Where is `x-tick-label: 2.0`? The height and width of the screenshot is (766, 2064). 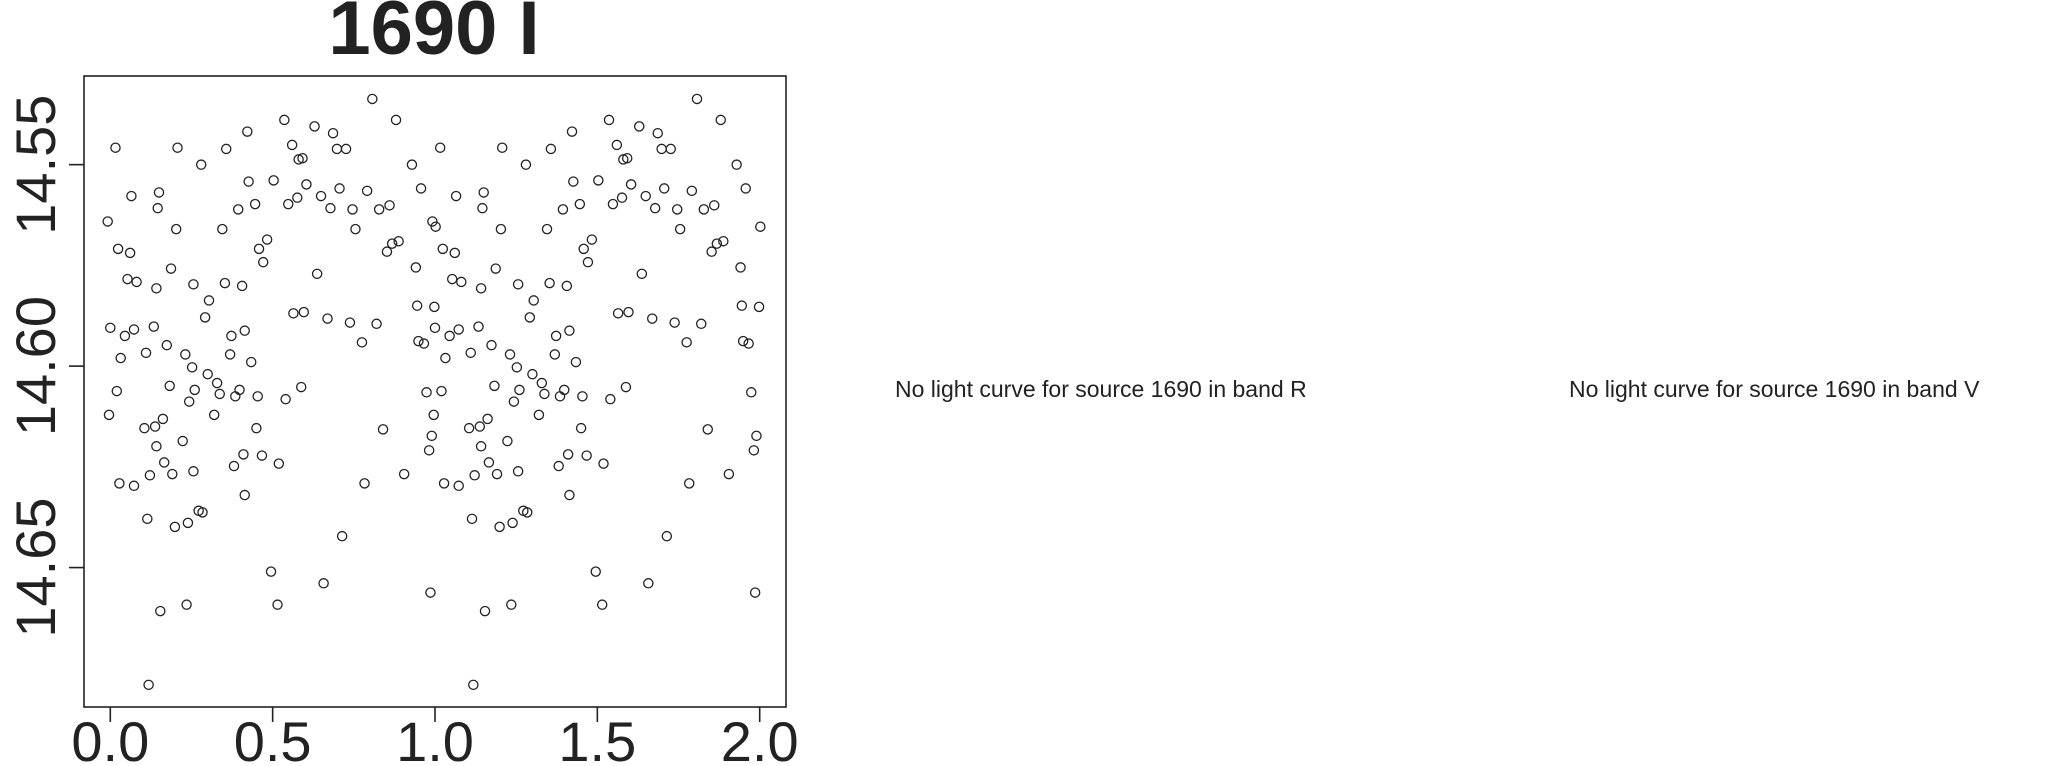
x-tick-label: 2.0 is located at coordinates (760, 738).